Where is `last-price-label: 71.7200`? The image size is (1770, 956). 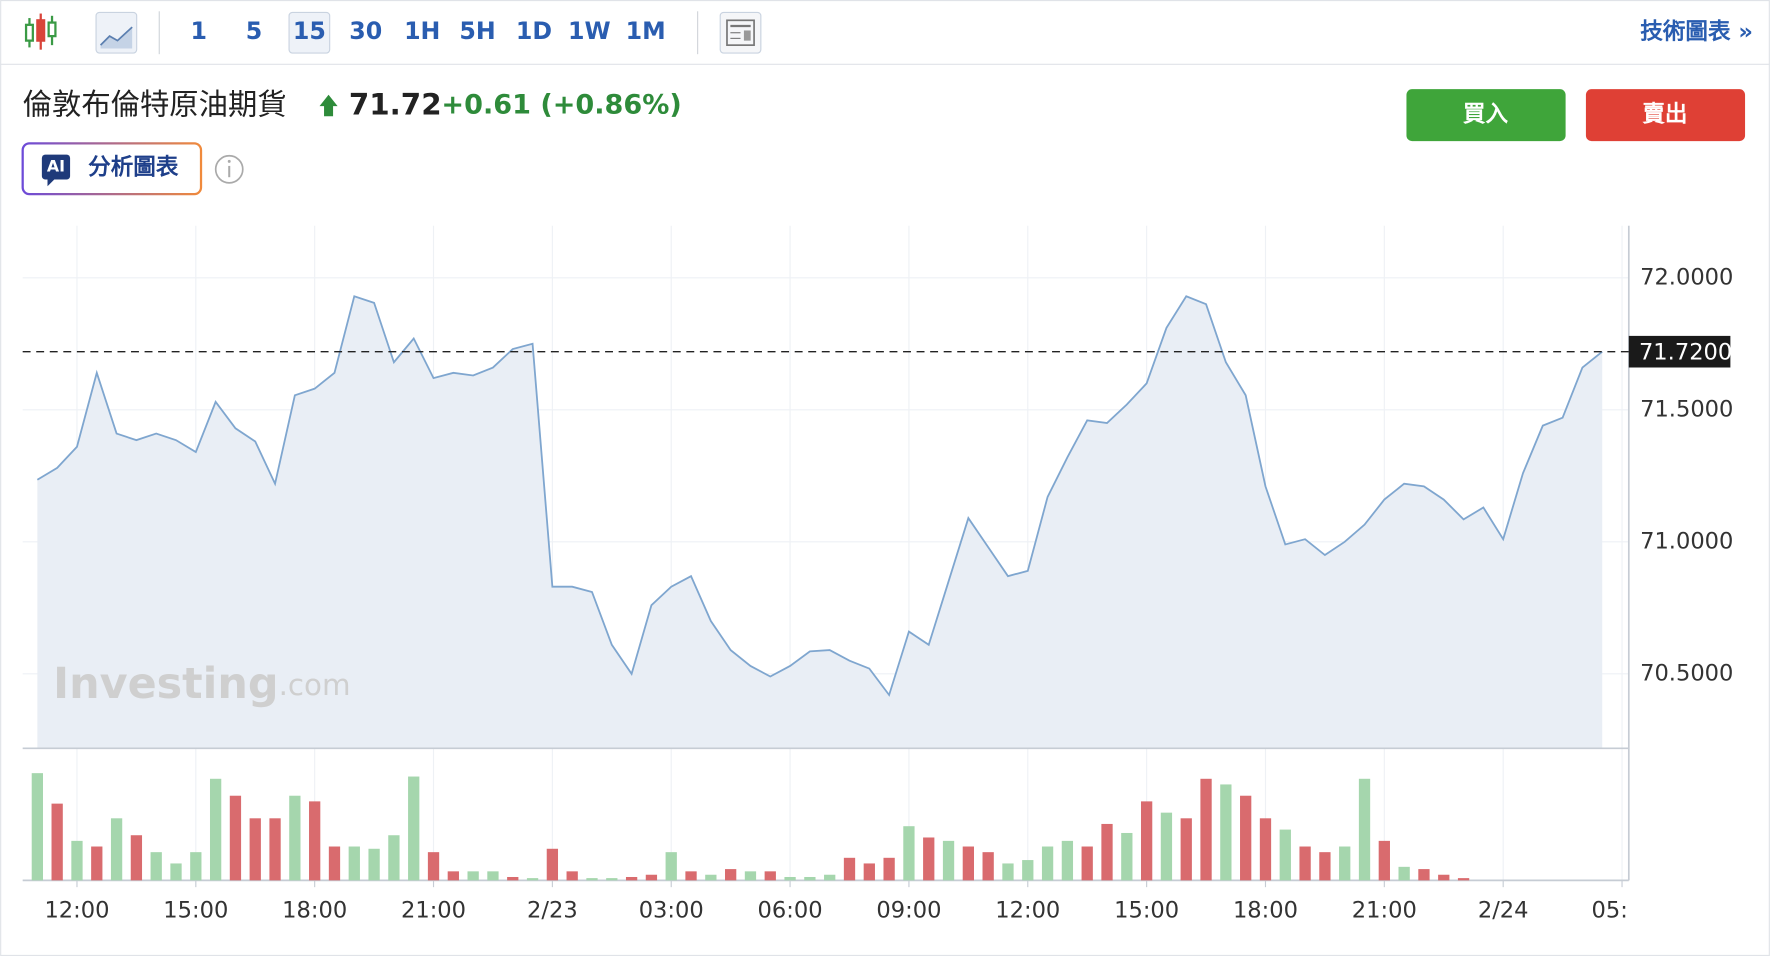
last-price-label: 71.7200 is located at coordinates (1685, 352).